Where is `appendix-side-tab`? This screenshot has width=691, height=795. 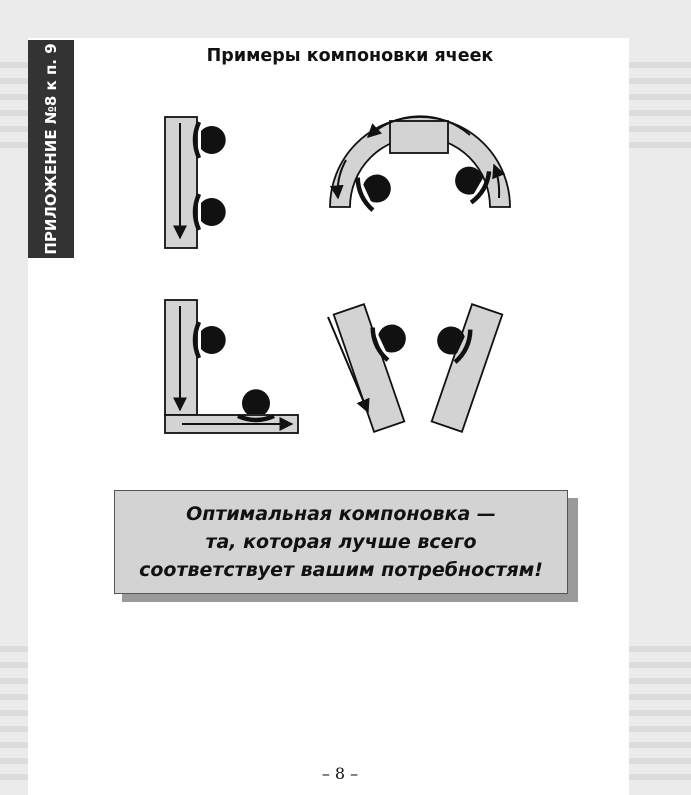 appendix-side-tab is located at coordinates (51, 149).